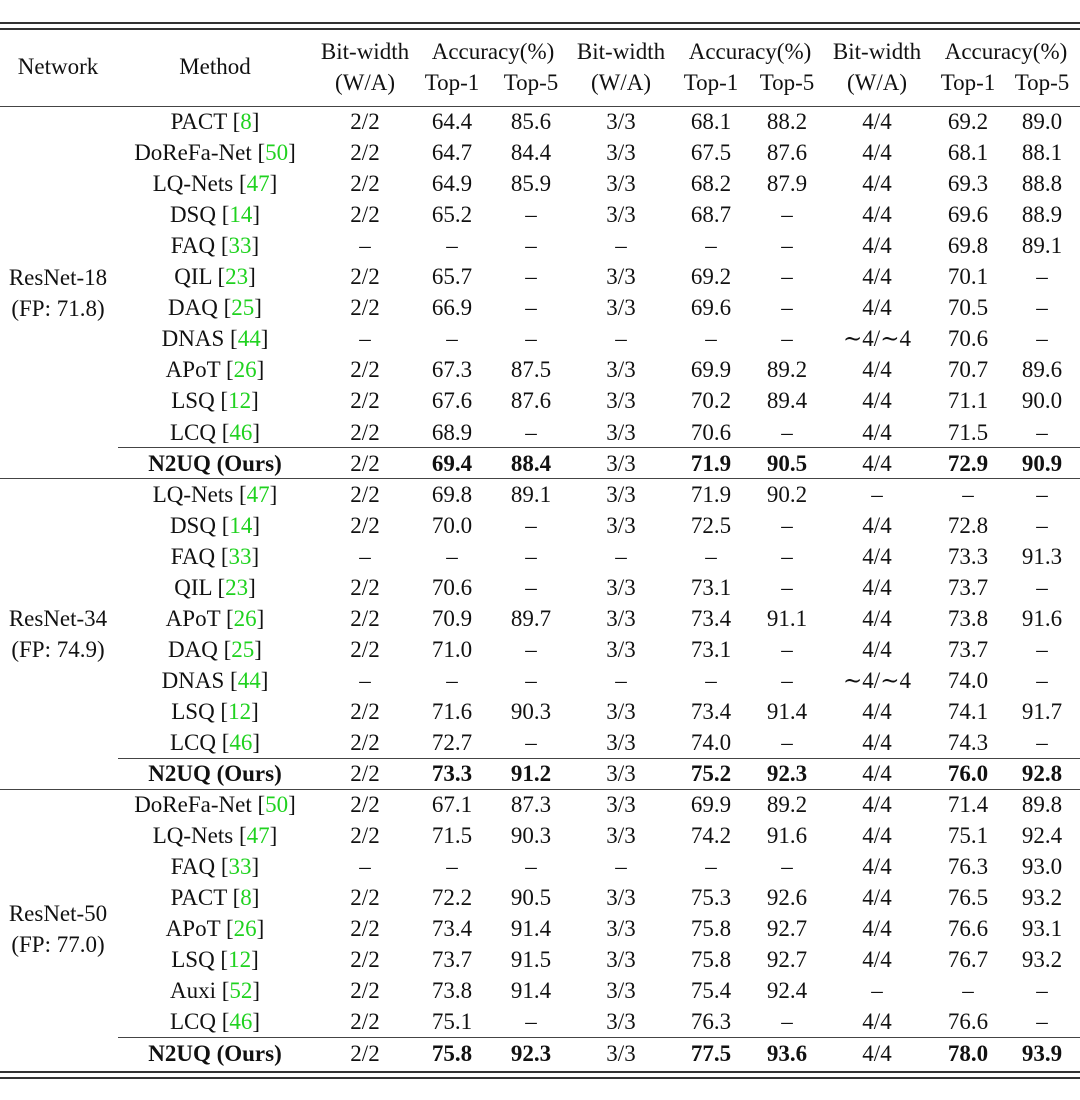 The image size is (1080, 1100). What do you see at coordinates (787, 991) in the screenshot?
I see `accuracy-cell: 92.4` at bounding box center [787, 991].